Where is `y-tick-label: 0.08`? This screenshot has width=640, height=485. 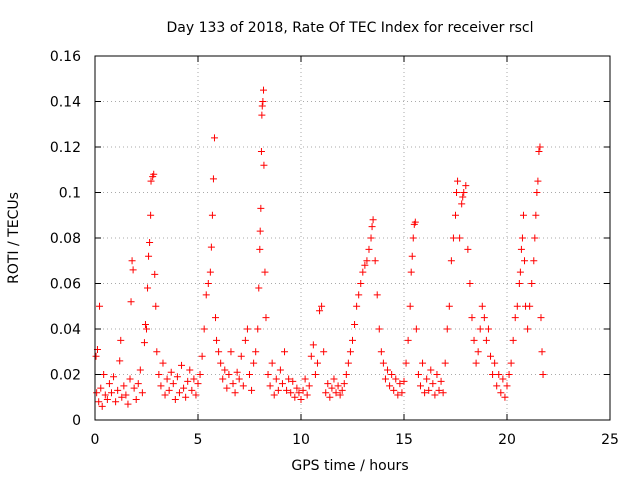 y-tick-label: 0.08 is located at coordinates (65, 239).